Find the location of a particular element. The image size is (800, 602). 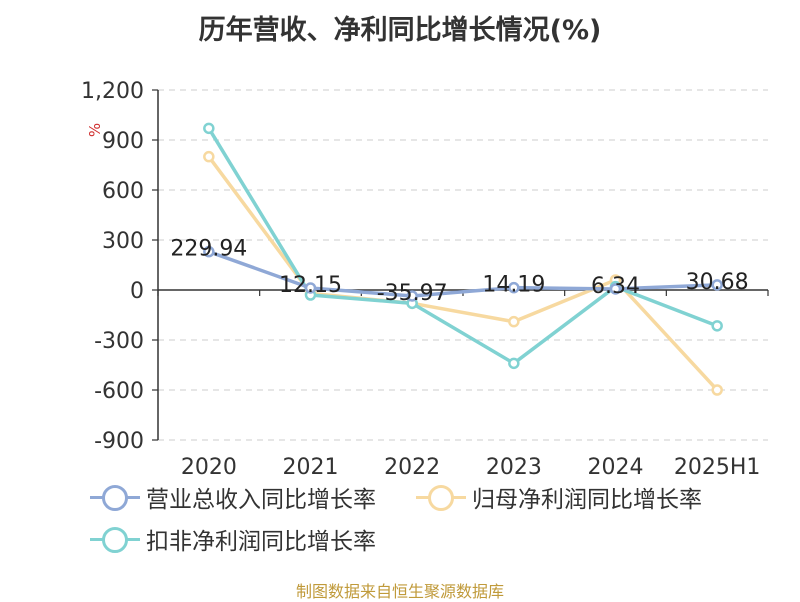

y-tick-label: 300 is located at coordinates (123, 241).